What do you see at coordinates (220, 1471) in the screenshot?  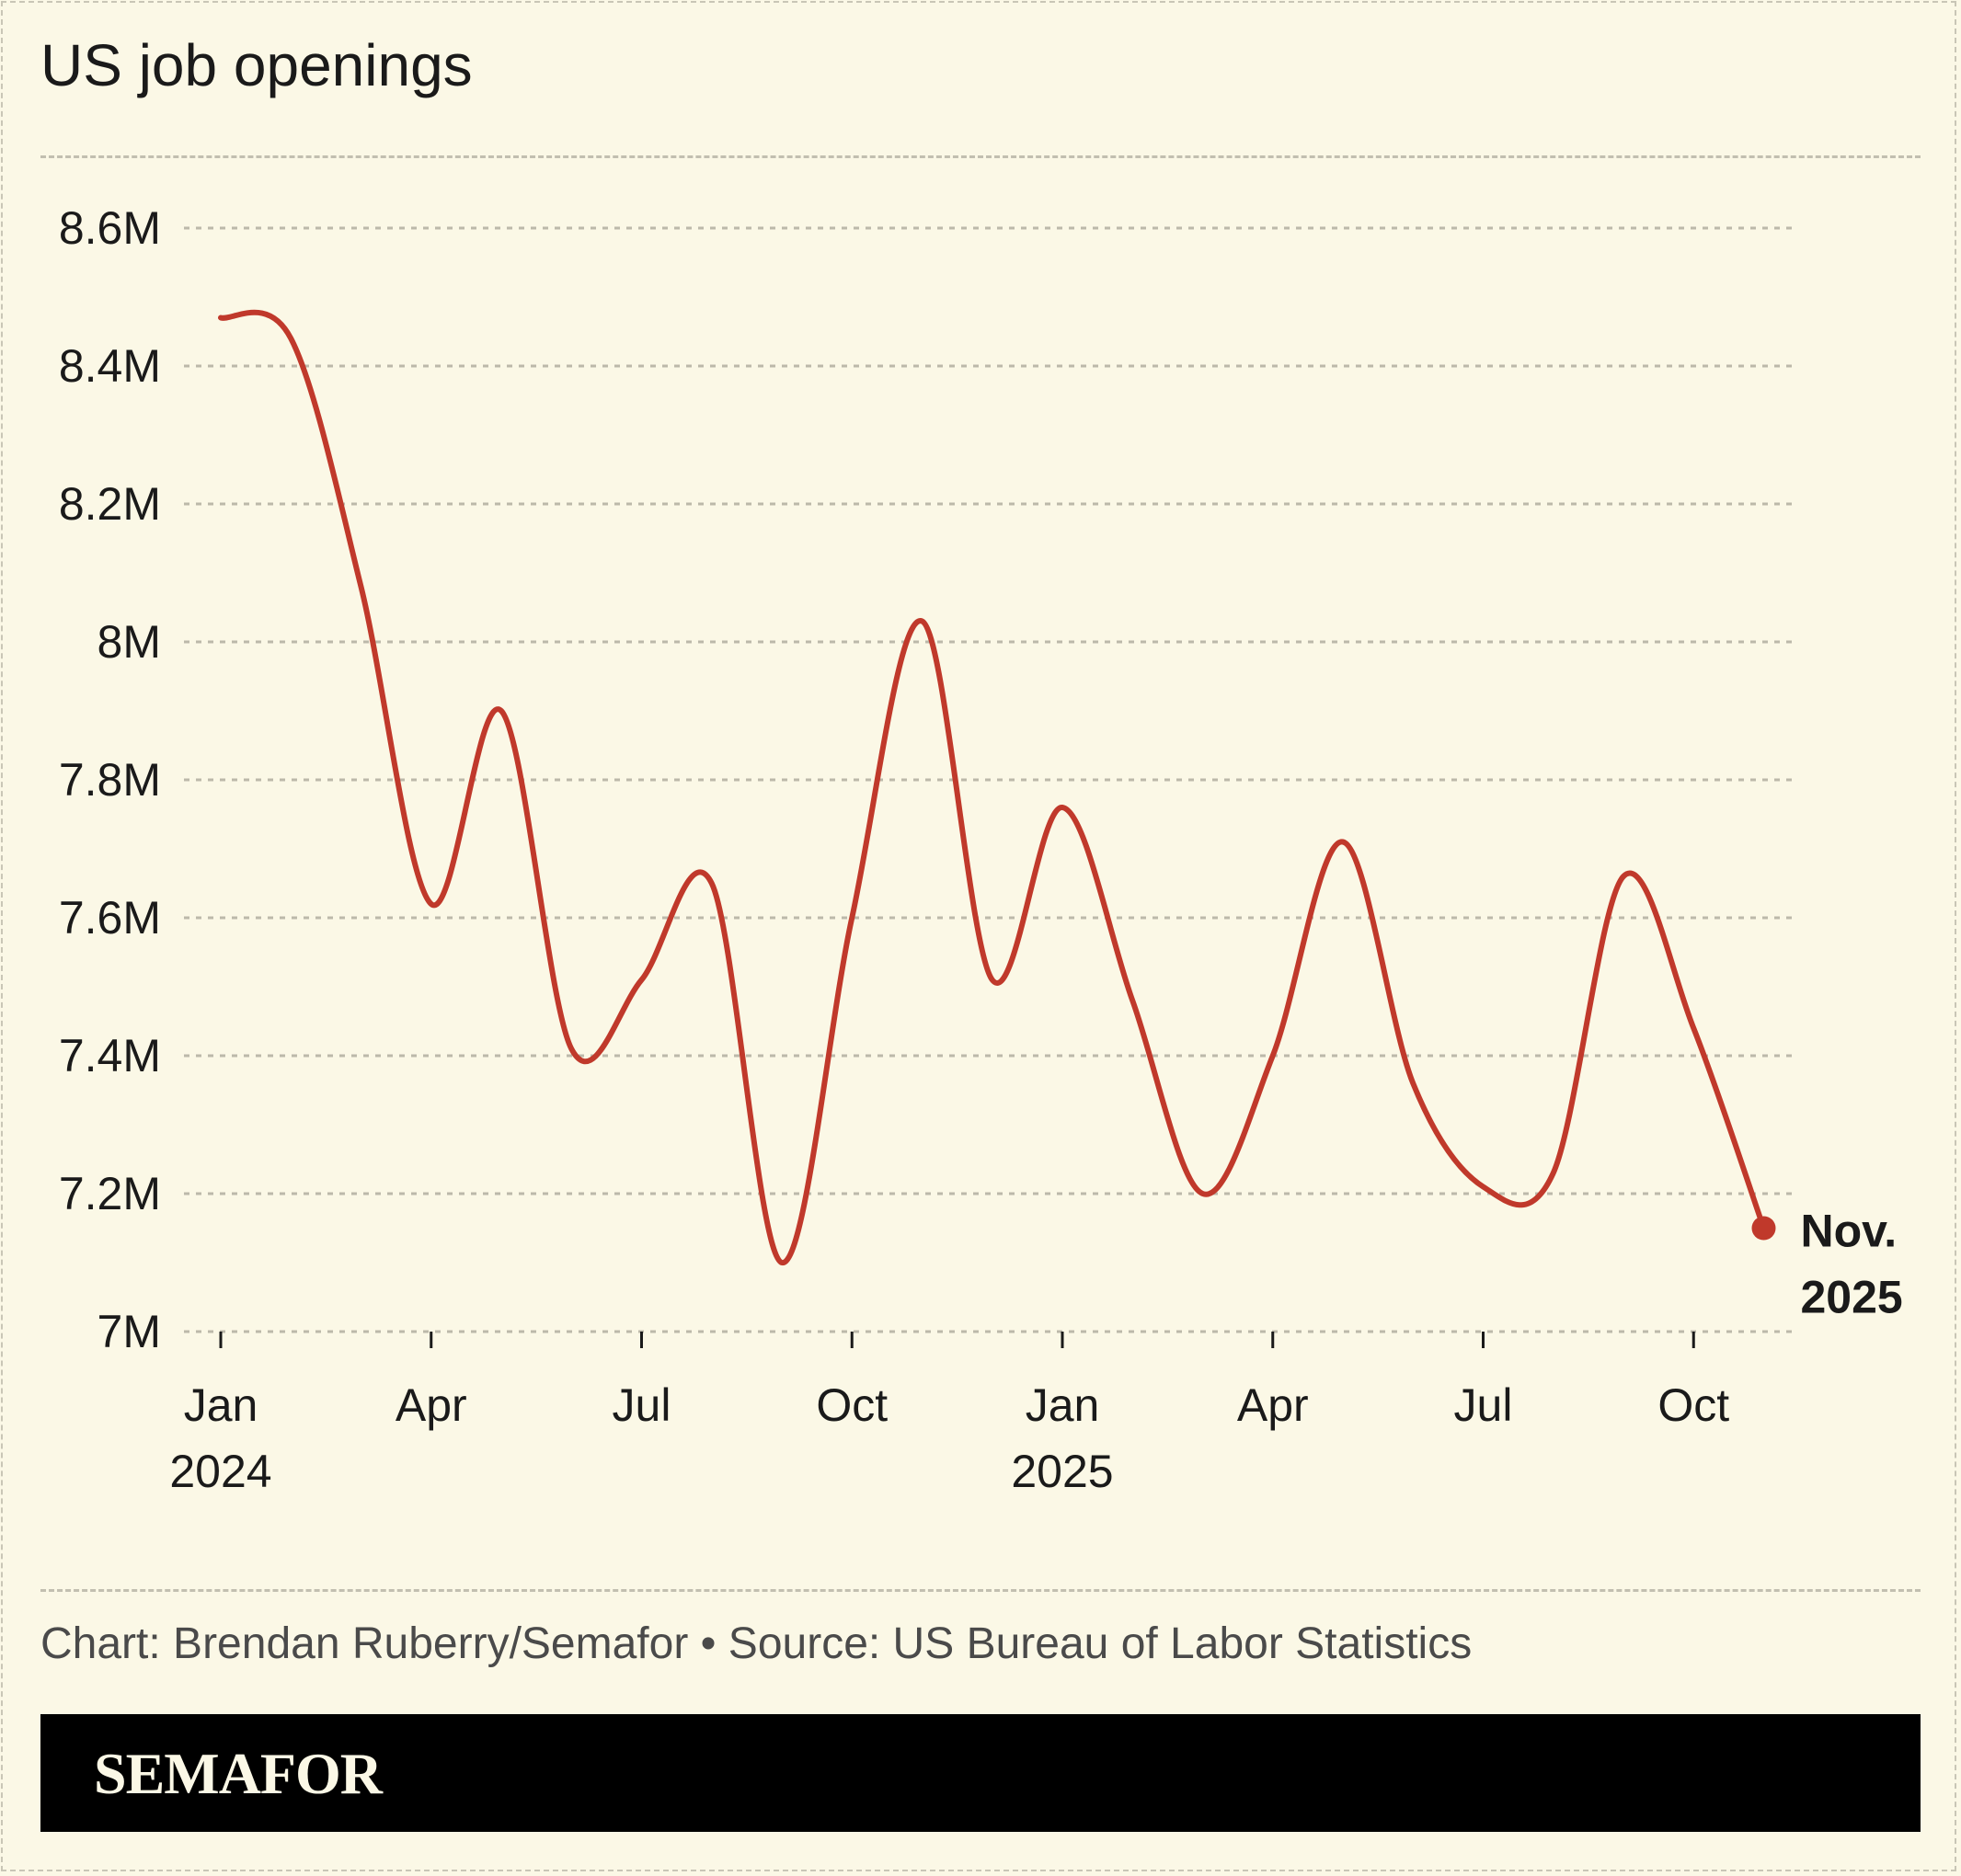 I see `x-tick-year-label: 2024` at bounding box center [220, 1471].